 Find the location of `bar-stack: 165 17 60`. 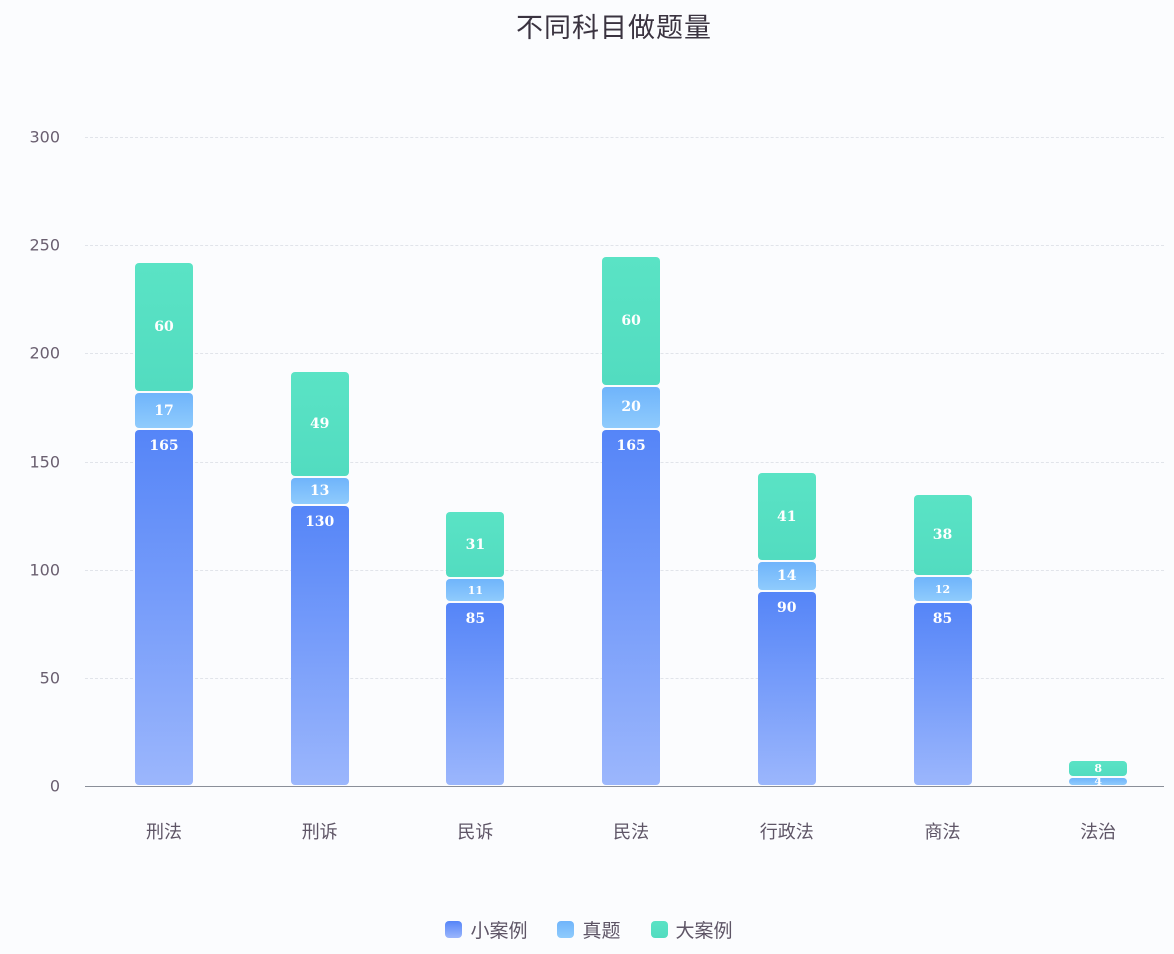

bar-stack: 165 17 60 is located at coordinates (164, 477).